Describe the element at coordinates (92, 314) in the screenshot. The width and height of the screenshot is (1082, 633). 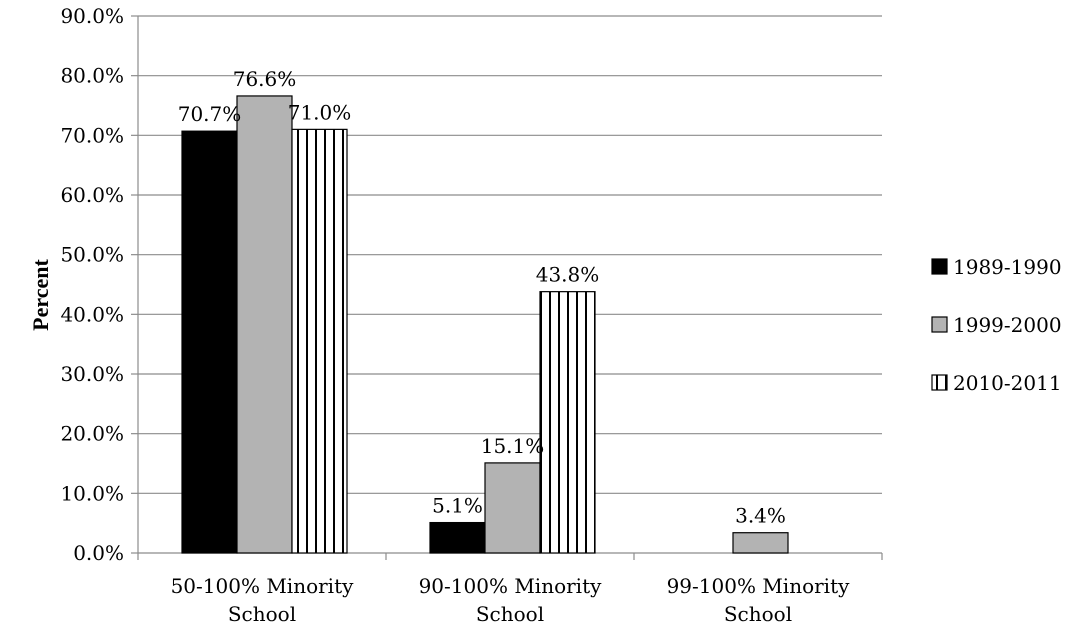
I see `y-tick-label: 40.0%` at that location.